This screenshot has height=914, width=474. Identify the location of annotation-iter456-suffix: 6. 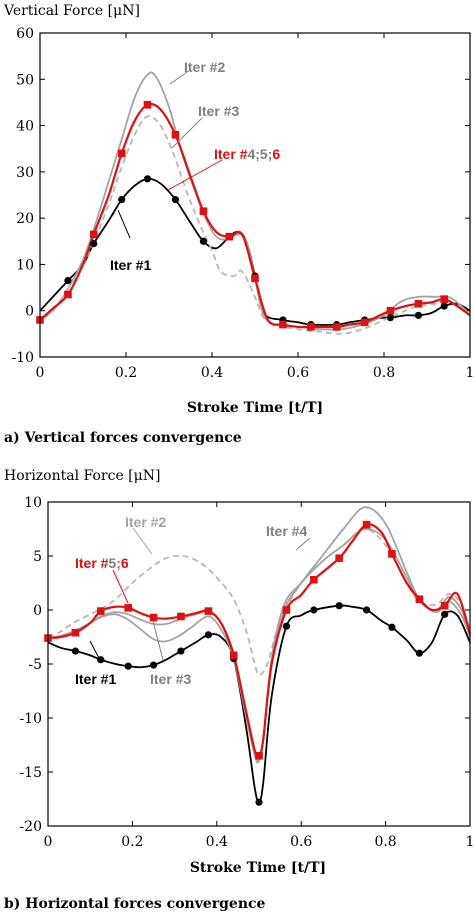
(276, 154).